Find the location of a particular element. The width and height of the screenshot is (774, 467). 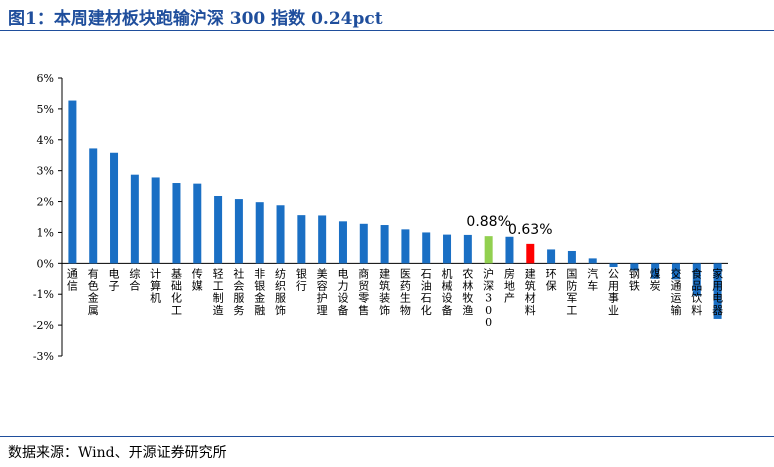

category-label: 公用事业 is located at coordinates (613, 292).